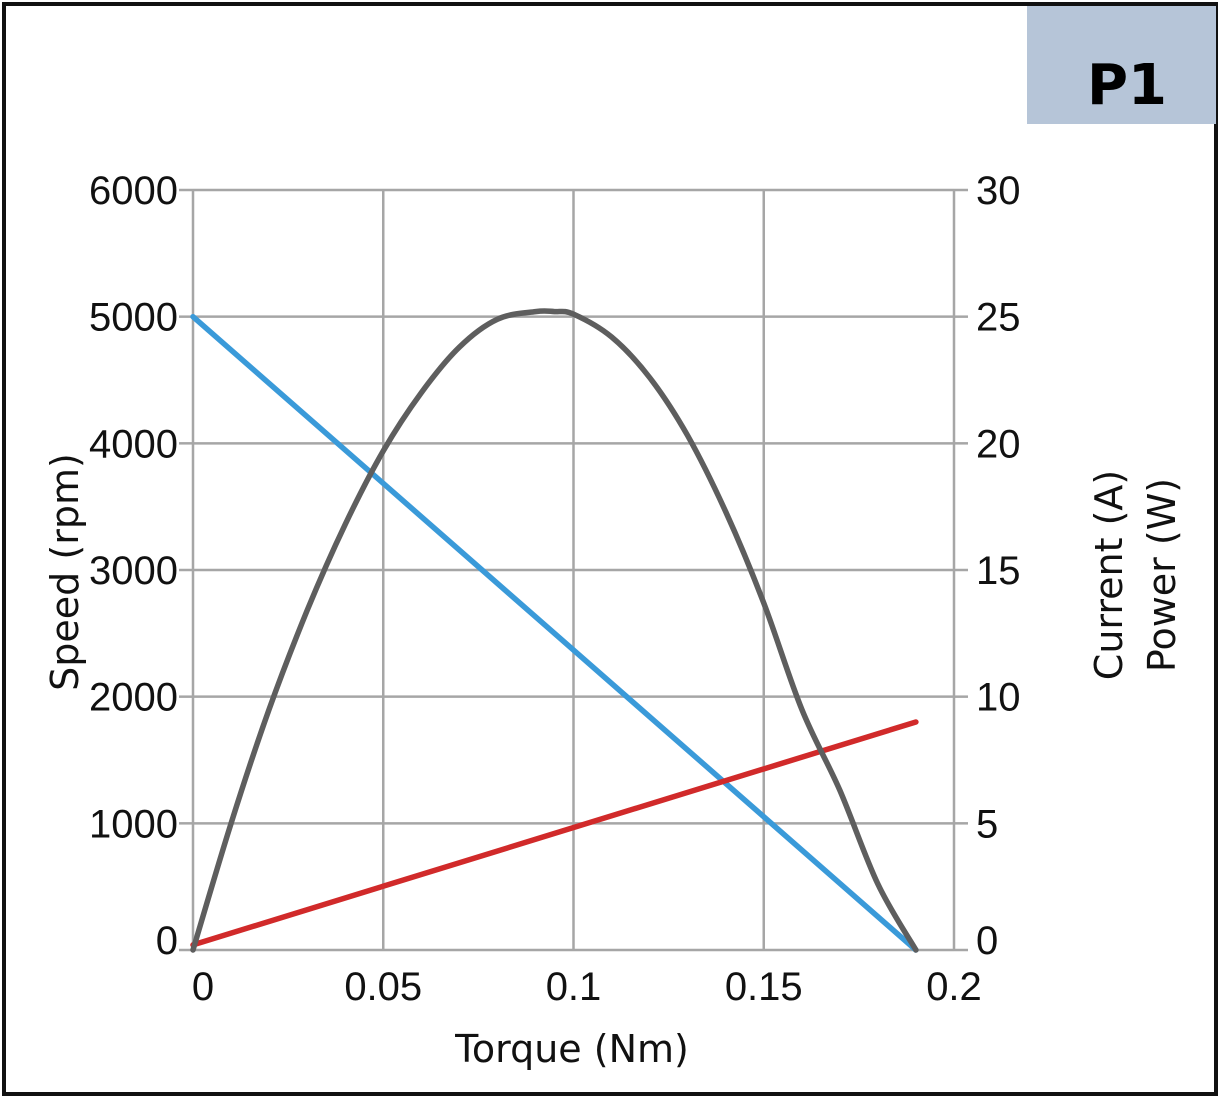  What do you see at coordinates (1162, 575) in the screenshot?
I see `y2-axis-title-power: Power (W)` at bounding box center [1162, 575].